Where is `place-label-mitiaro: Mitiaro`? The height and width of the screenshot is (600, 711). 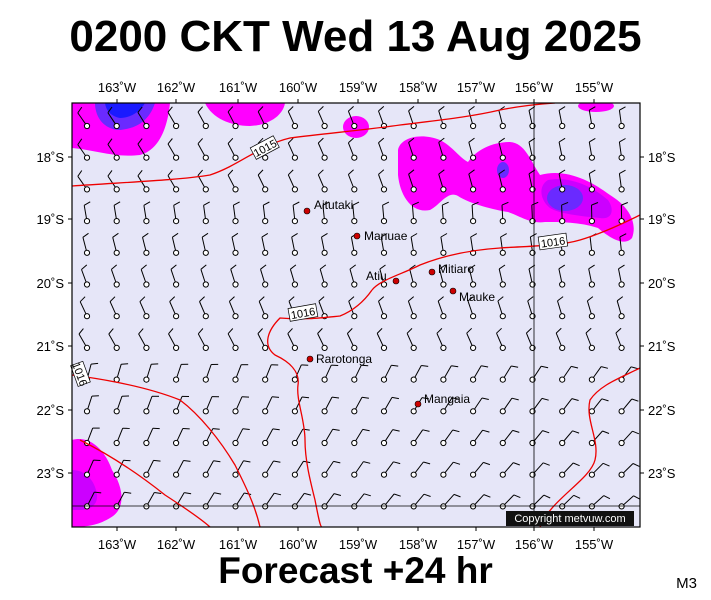
place-label-mitiaro: Mitiaro is located at coordinates (456, 269).